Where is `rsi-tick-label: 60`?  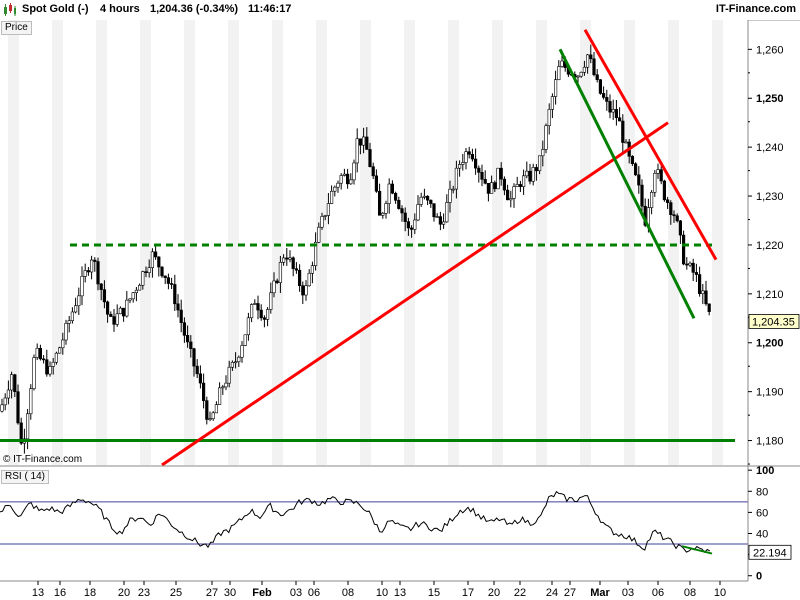
rsi-tick-label: 60 is located at coordinates (762, 513).